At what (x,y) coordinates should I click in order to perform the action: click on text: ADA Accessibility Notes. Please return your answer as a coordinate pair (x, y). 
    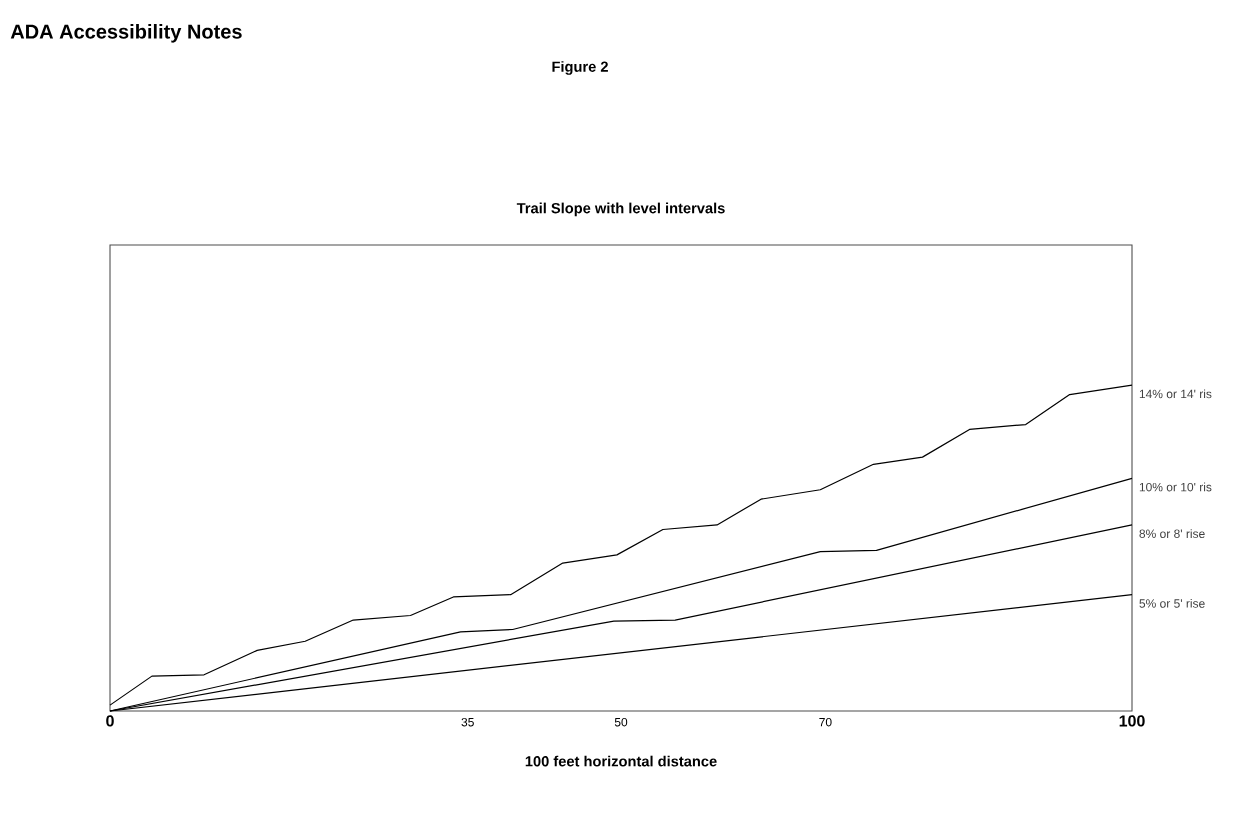
    Looking at the image, I should click on (126, 33).